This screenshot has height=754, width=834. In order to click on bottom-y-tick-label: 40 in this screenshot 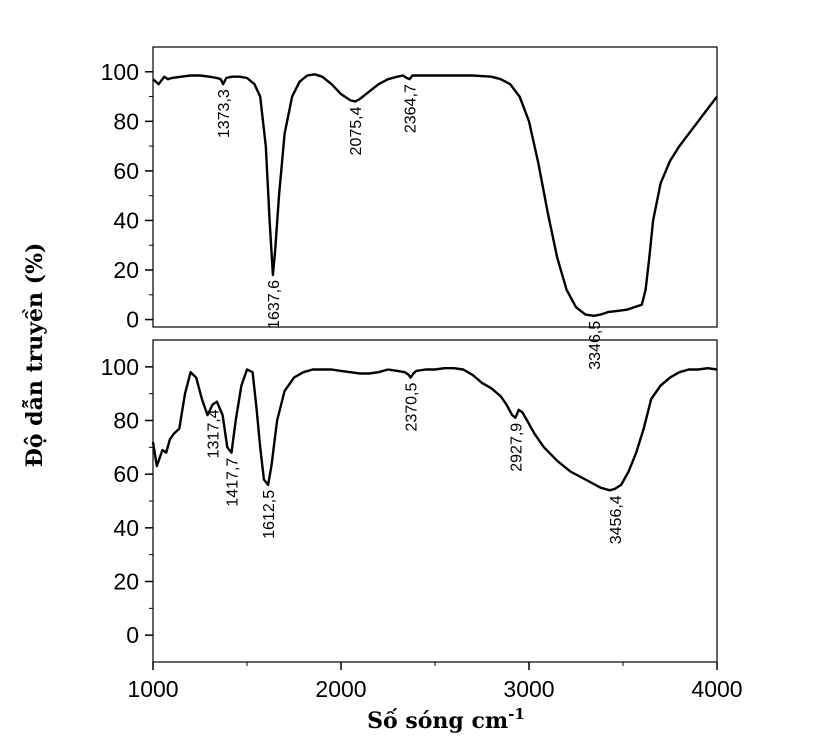, I will do `click(126, 528)`.